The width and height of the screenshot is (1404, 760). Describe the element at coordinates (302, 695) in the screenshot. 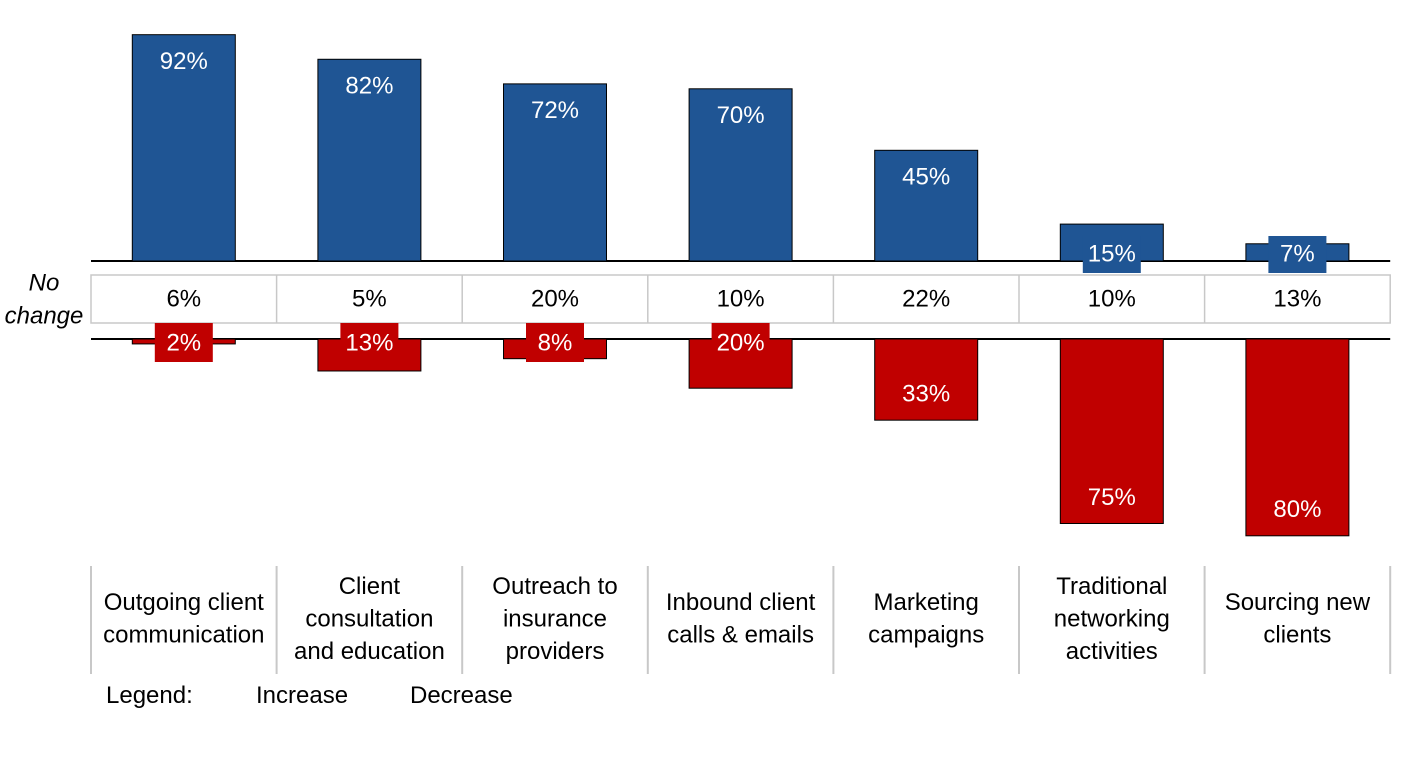

I see `legend-increase-label: Increase` at that location.